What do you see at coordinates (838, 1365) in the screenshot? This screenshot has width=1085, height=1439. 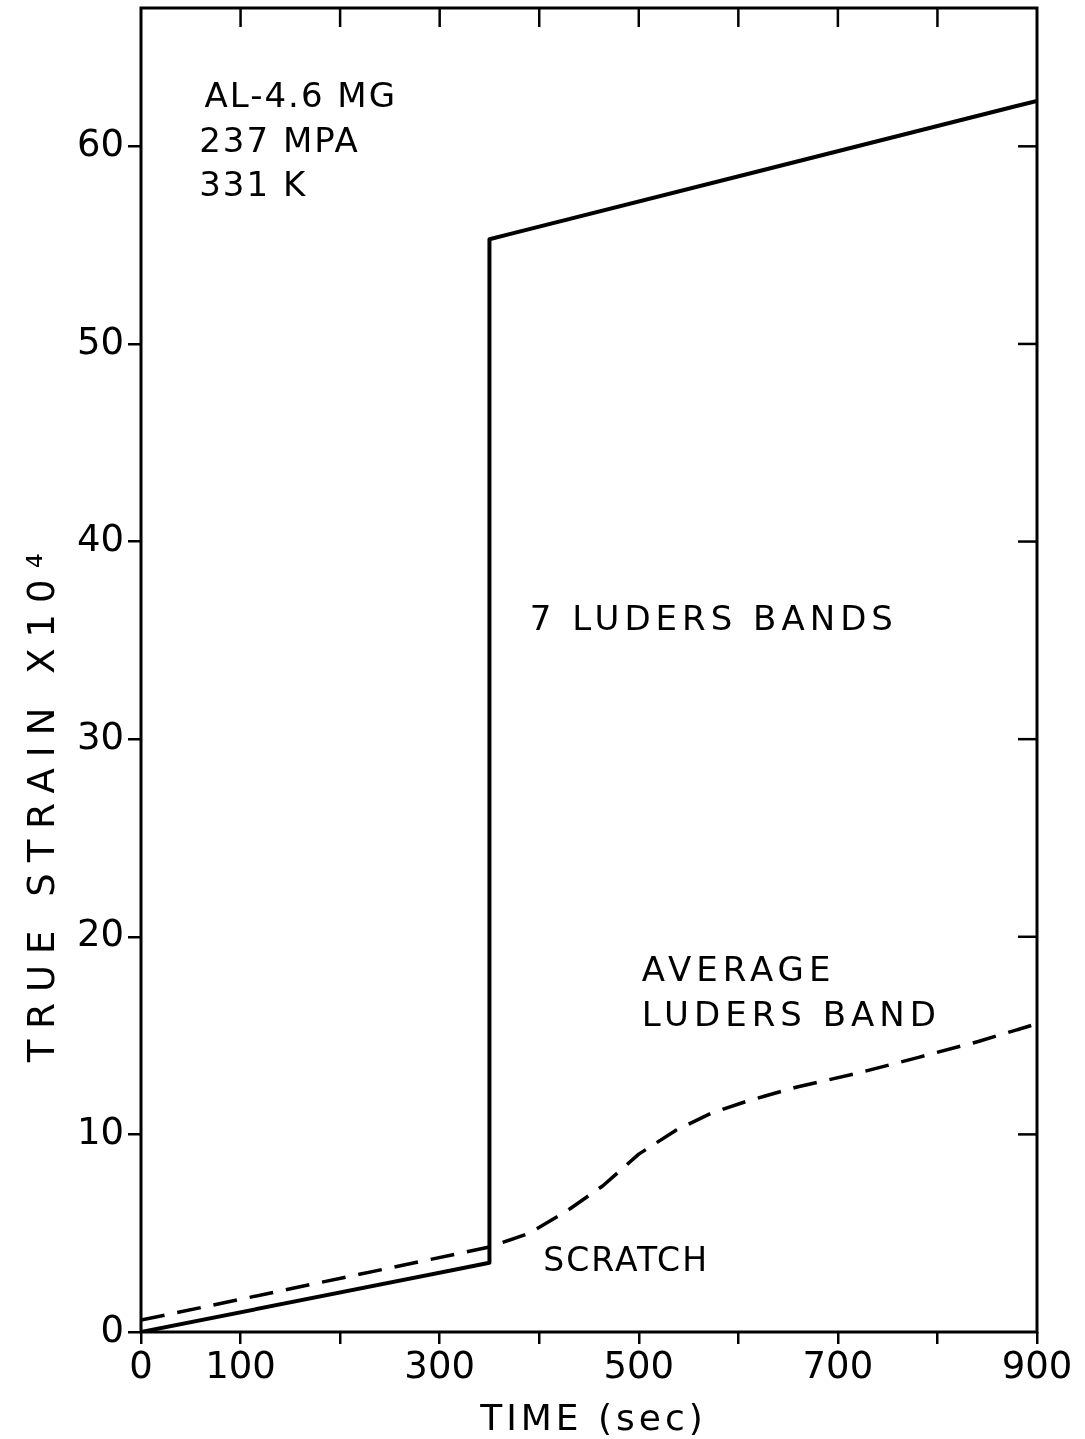 I see `x-tick-label: 700` at bounding box center [838, 1365].